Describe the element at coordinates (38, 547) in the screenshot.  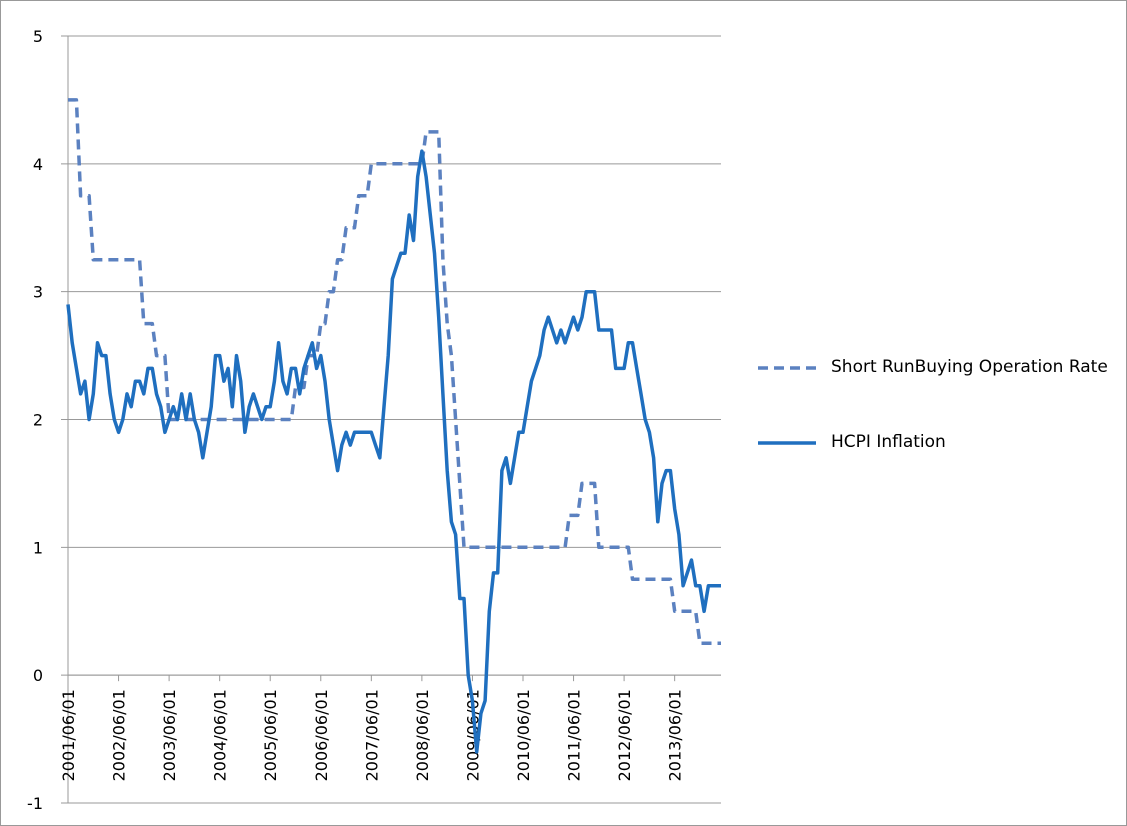
I see `y-tick-label: 1` at that location.